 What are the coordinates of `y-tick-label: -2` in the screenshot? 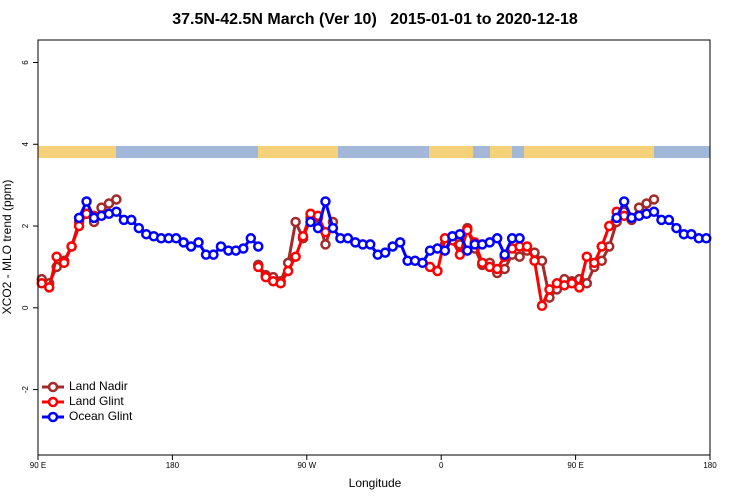 It's located at (25, 389).